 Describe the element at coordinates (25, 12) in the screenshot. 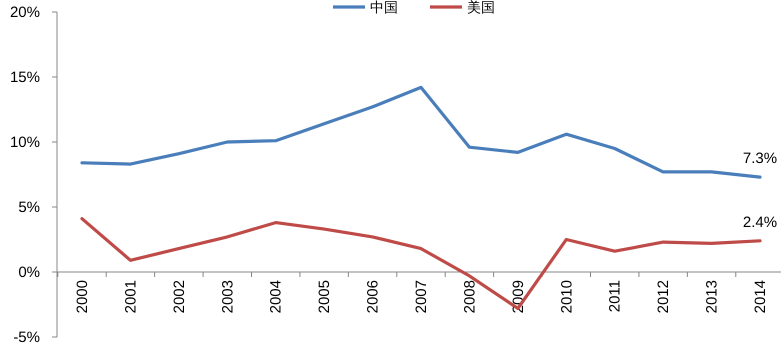

I see `y-tick-label: 20%` at that location.